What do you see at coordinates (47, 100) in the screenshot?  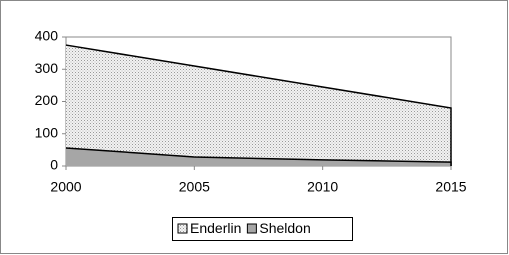 I see `y-tick-label: 200` at bounding box center [47, 100].